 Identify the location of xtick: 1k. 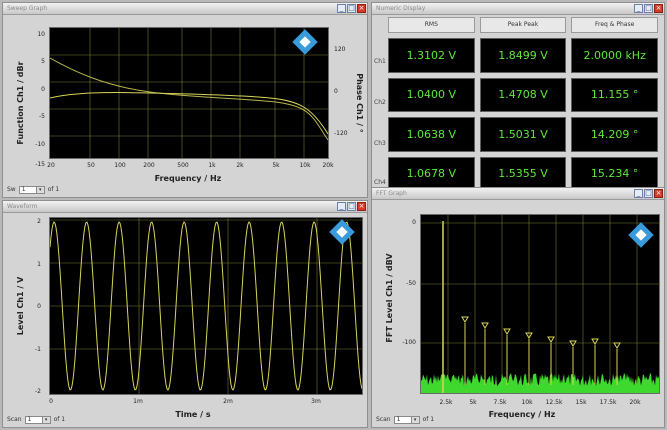
(212, 165).